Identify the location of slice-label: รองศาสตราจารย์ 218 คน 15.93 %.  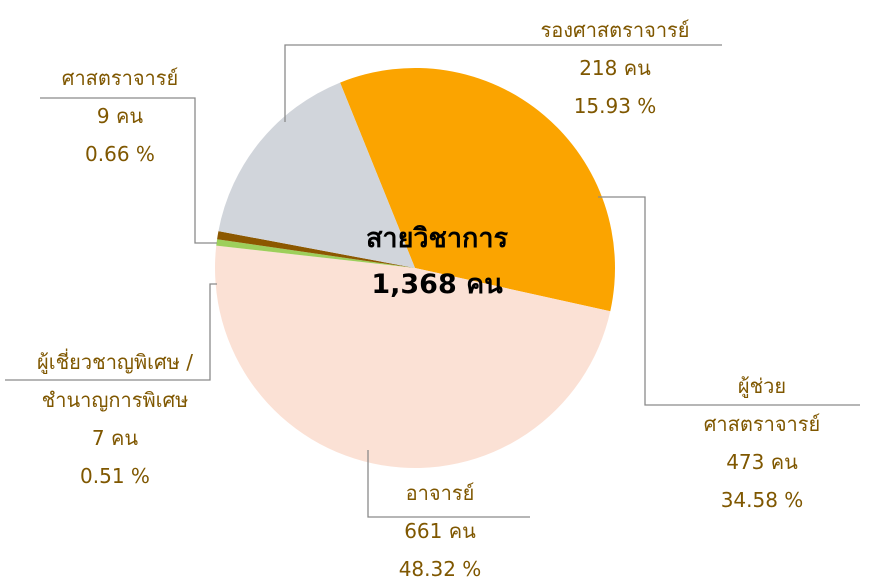
(614, 68).